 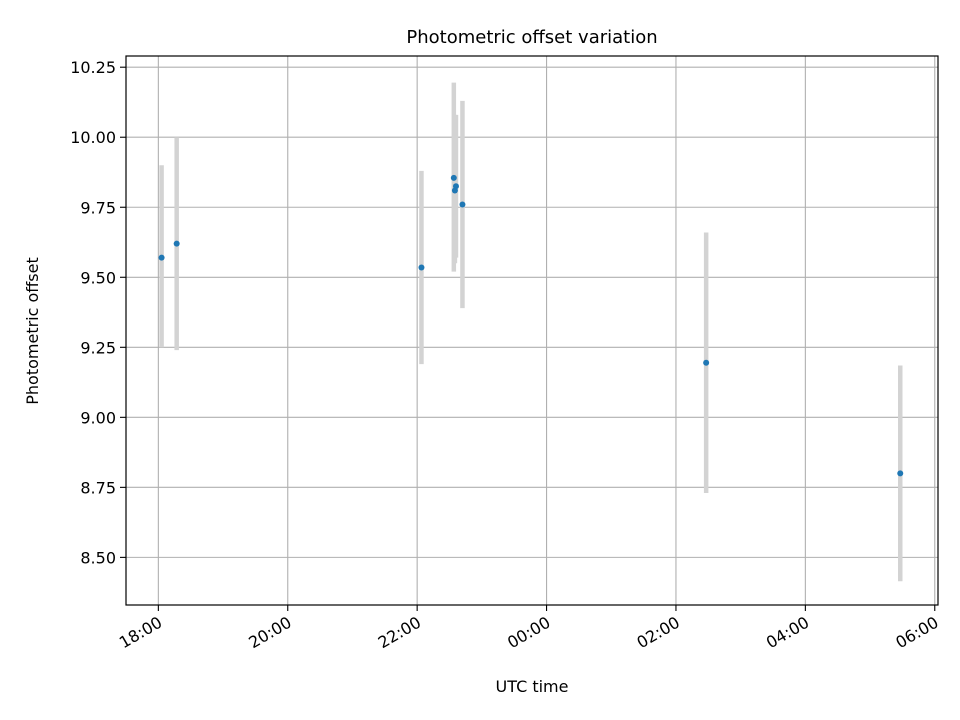 What do you see at coordinates (98, 312) in the screenshot?
I see `y-axis-ticks: 8.50 8.75 9.00 9.25 9.50 9.75 10.00 10.25` at bounding box center [98, 312].